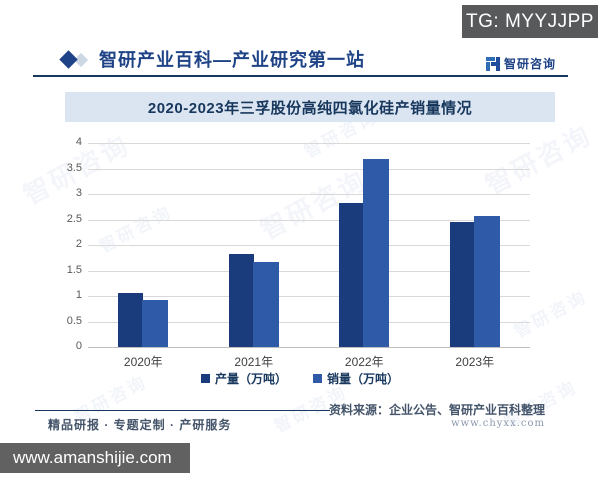 This screenshot has width=600, height=480. I want to click on chart-title: 2020-2023年三孚股份高纯四氯化硅产销量情况, so click(310, 108).